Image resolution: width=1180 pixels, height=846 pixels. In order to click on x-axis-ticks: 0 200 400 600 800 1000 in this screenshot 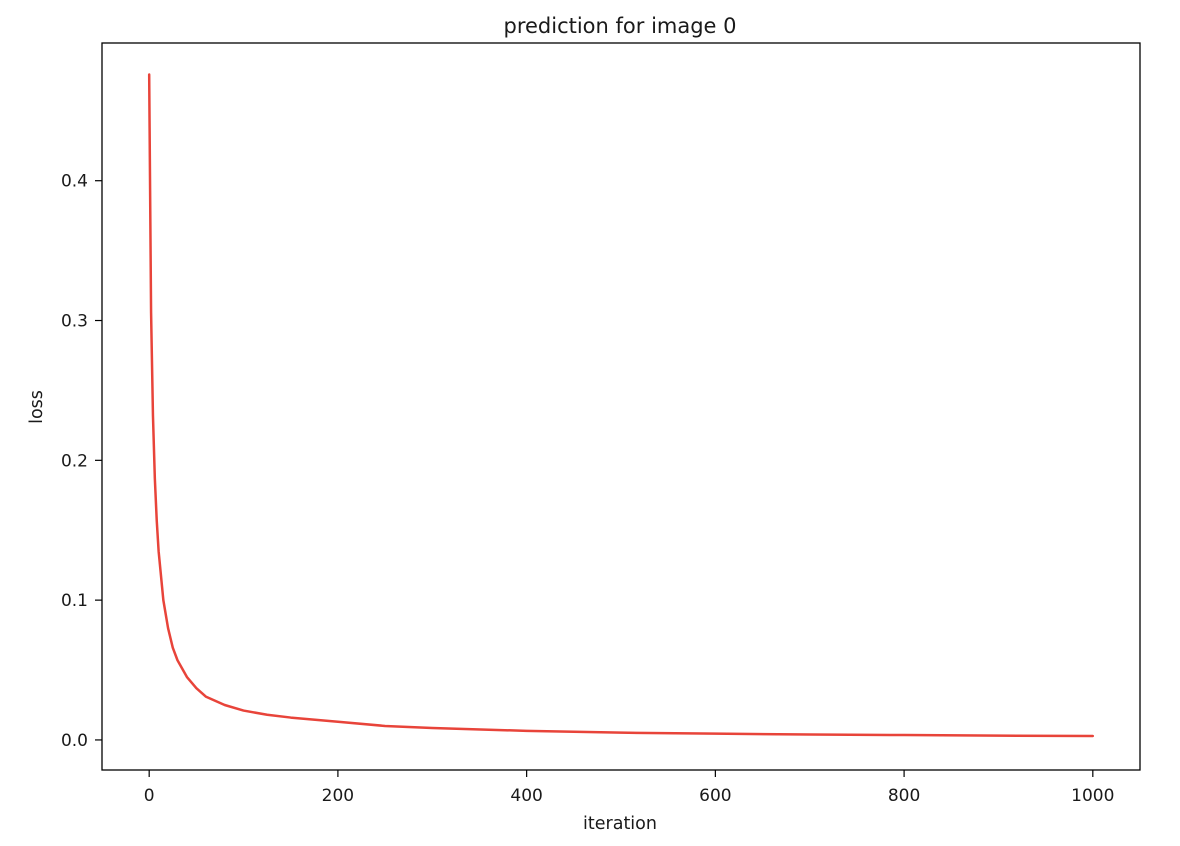, I will do `click(629, 788)`.